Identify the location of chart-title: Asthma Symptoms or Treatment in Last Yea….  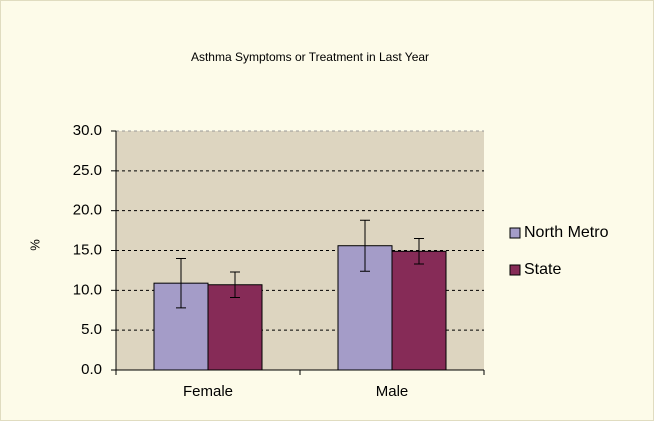
(310, 57).